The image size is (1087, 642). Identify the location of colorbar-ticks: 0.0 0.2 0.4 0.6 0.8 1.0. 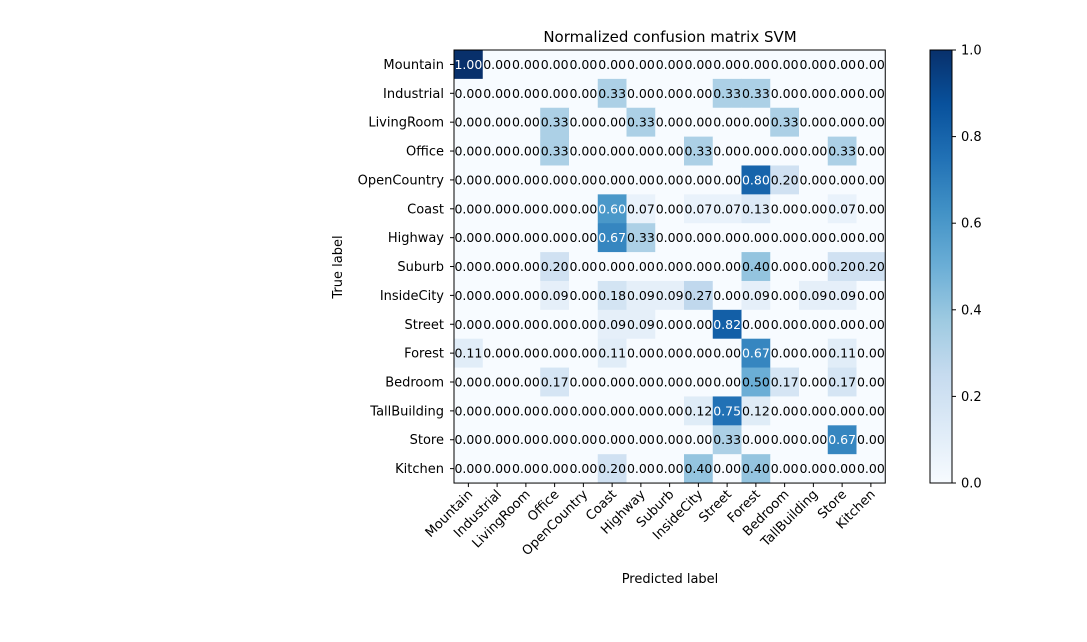
(967, 268).